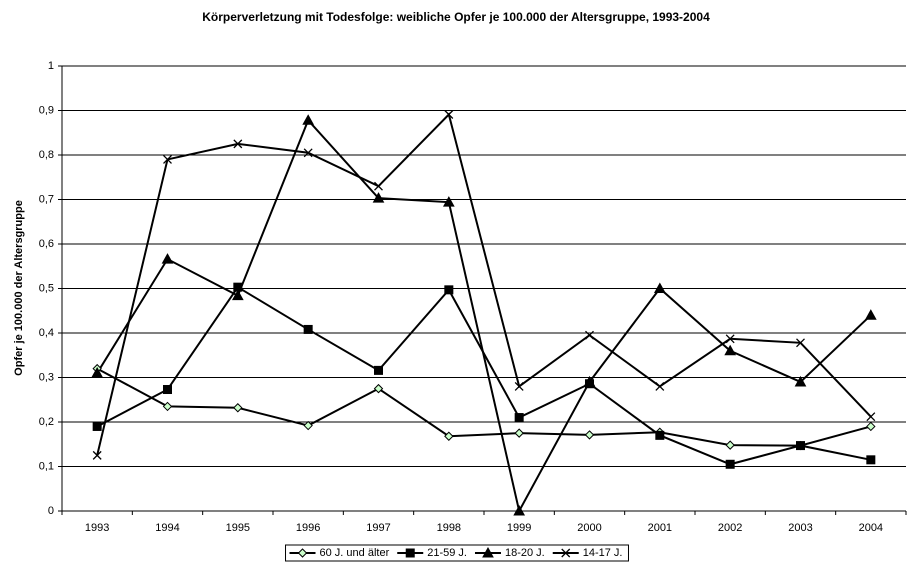  What do you see at coordinates (238, 528) in the screenshot?
I see `x-tick-label: 1995` at bounding box center [238, 528].